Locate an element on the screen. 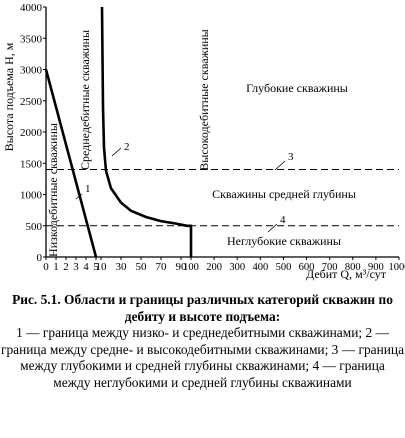 Image resolution: width=405 pixels, height=438 pixels. x-tick-label: 0 is located at coordinates (46, 267).